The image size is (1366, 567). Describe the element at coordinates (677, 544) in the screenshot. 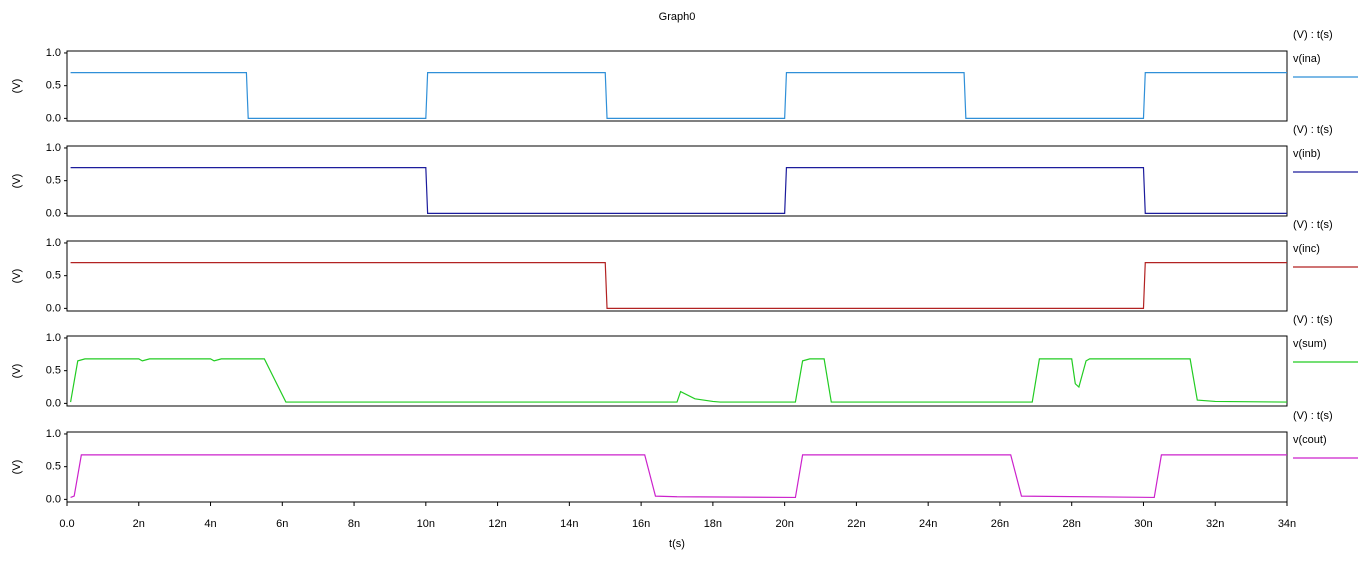

I see `x-axis-label: t(s)` at that location.